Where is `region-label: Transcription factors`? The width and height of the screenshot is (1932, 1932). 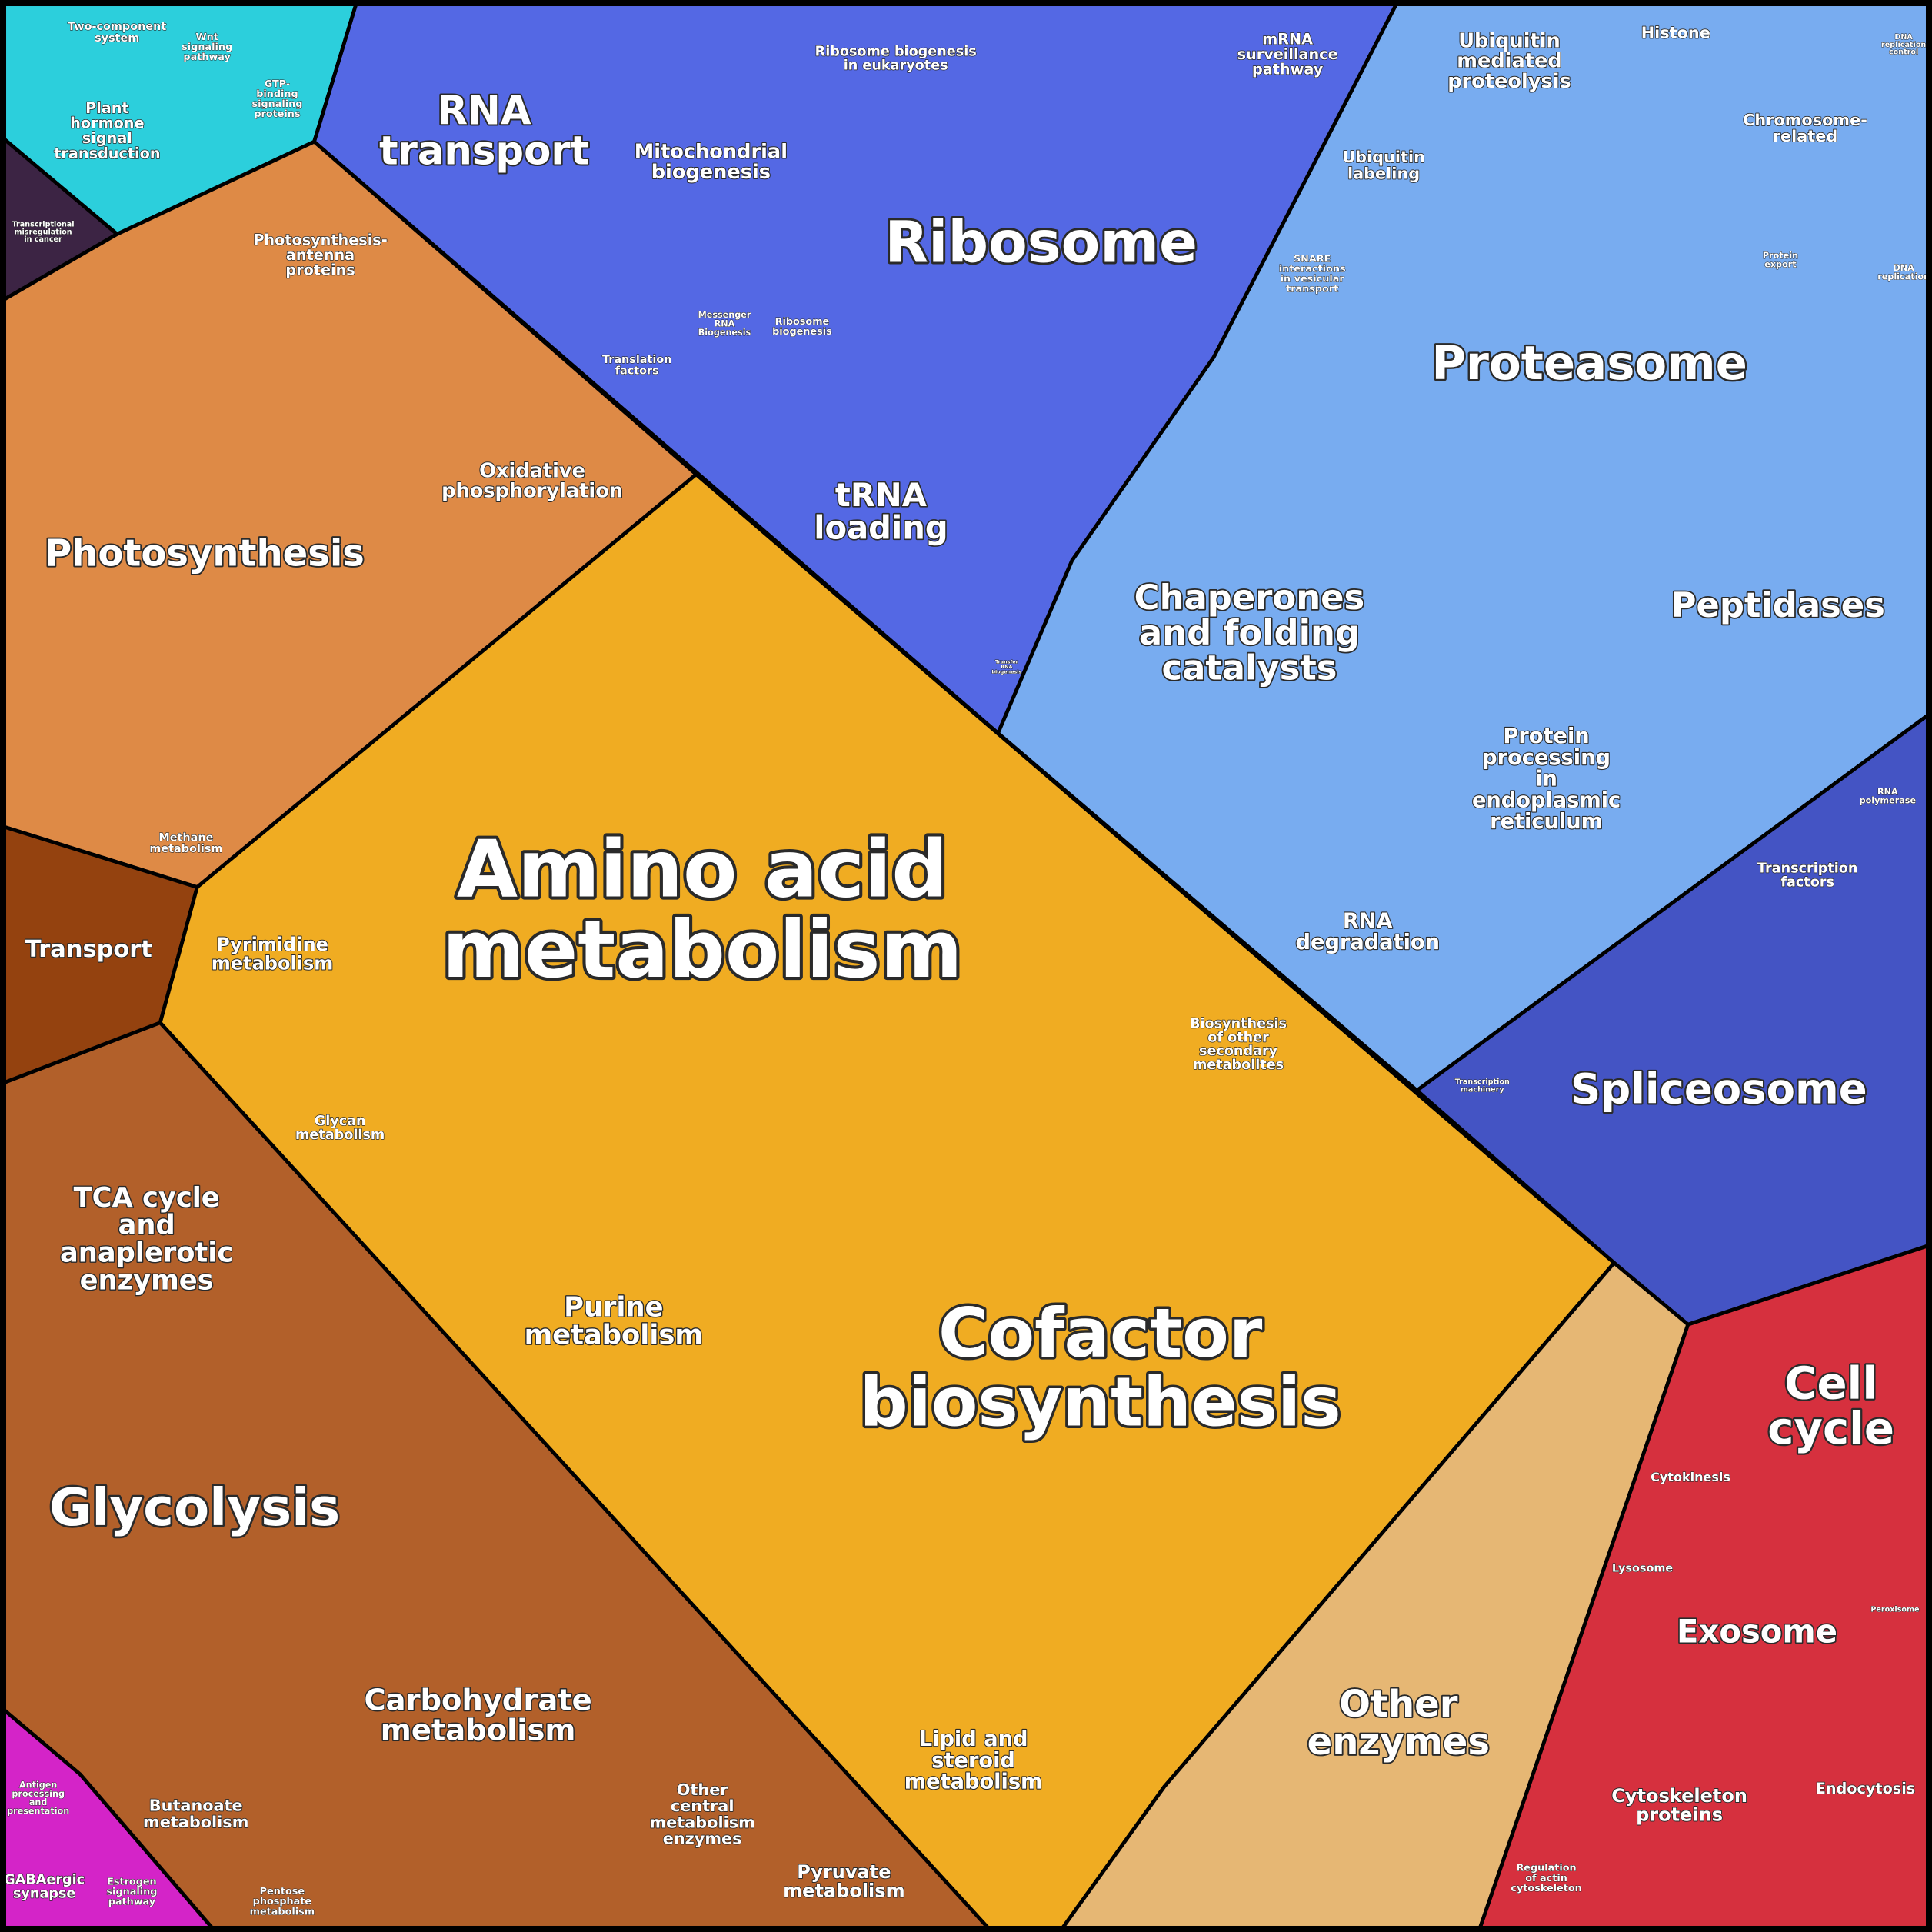
region-label: Transcription factors is located at coordinates (1807, 875).